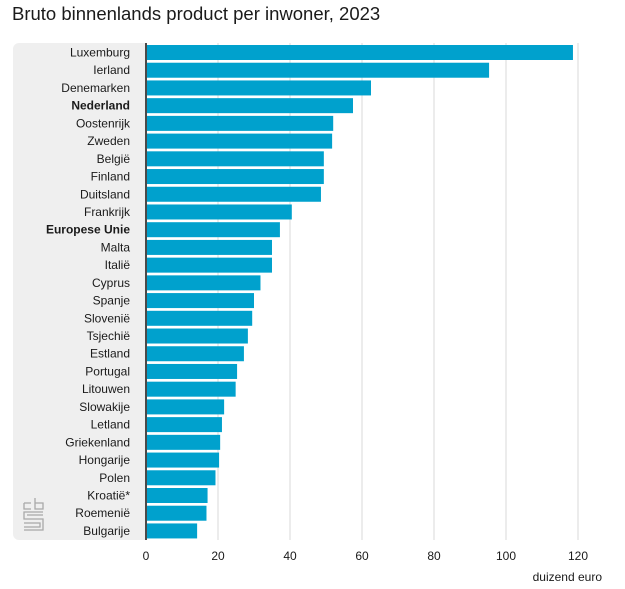 Image resolution: width=625 pixels, height=589 pixels. What do you see at coordinates (114, 159) in the screenshot?
I see `category-label: België` at bounding box center [114, 159].